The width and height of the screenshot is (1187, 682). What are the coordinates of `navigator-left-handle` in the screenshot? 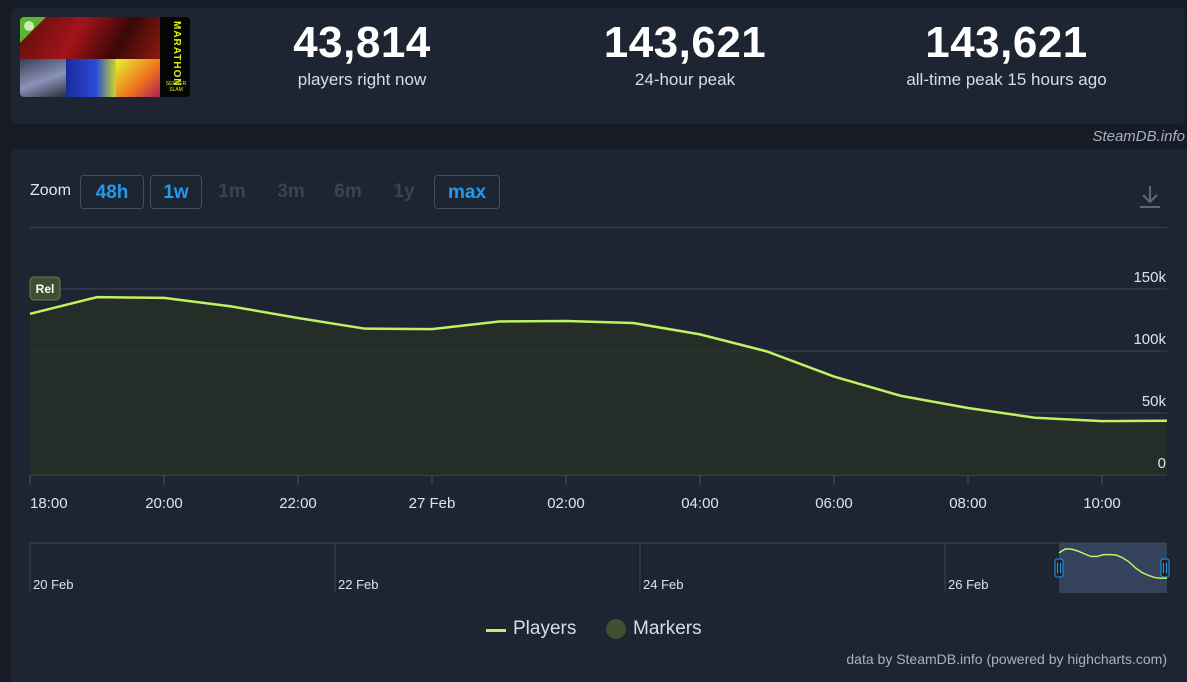 It's located at (1059, 568).